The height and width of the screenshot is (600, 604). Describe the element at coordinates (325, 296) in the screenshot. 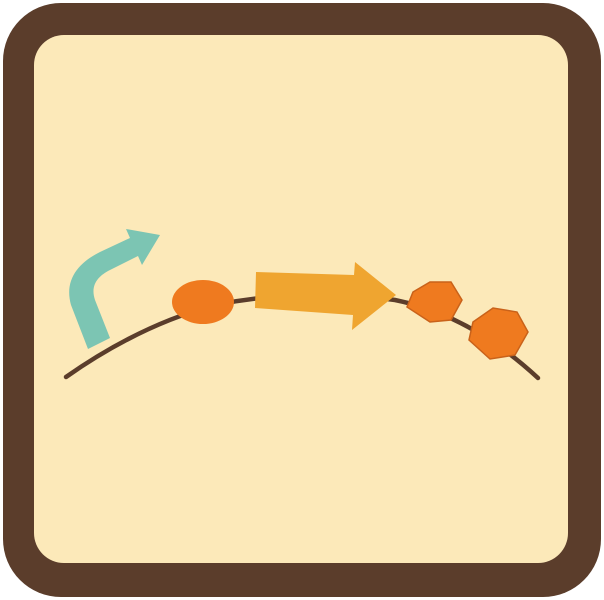

I see `cds-arrow-icon` at that location.